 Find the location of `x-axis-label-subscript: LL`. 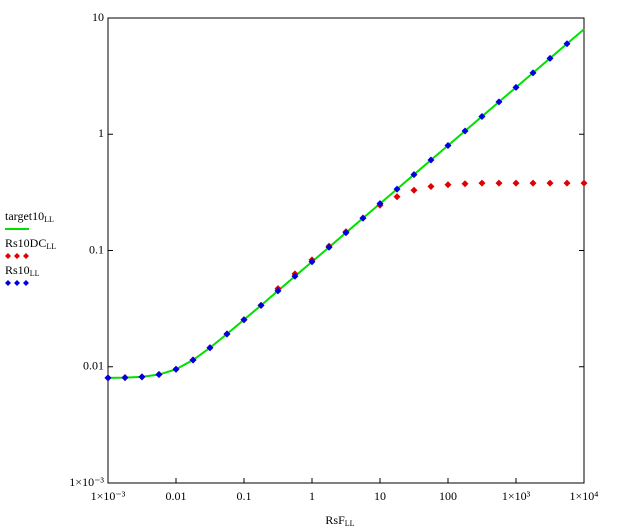

x-axis-label-subscript: LL is located at coordinates (350, 523).